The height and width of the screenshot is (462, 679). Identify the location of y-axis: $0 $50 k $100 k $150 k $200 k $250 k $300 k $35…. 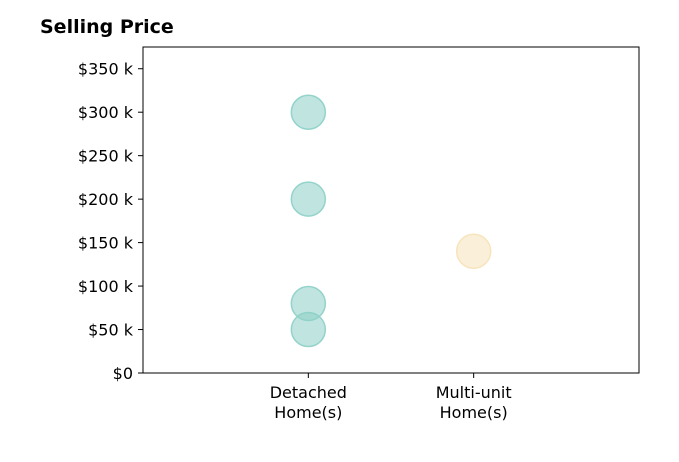
(110, 221).